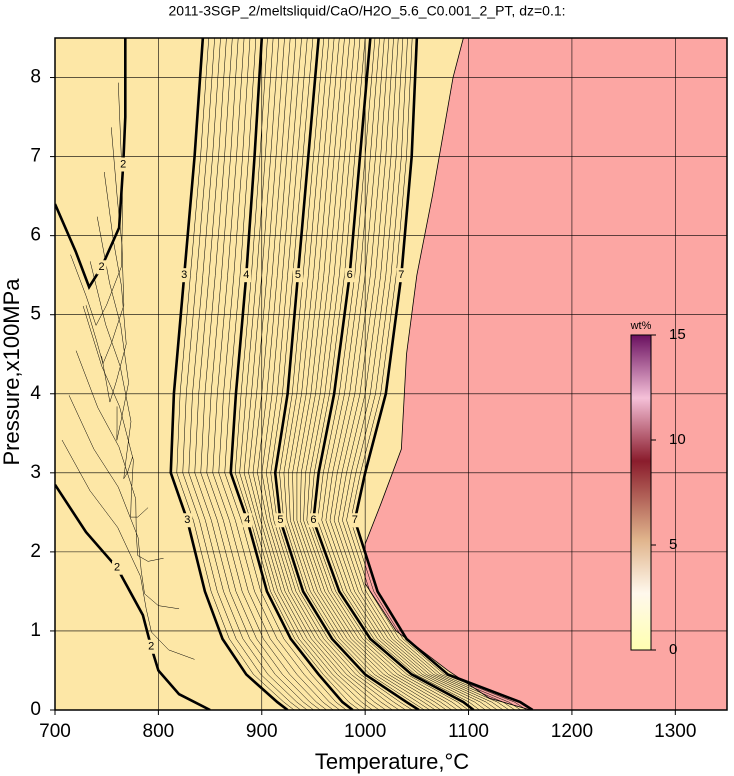 The height and width of the screenshot is (776, 734). I want to click on x-tick-label: 800, so click(159, 731).